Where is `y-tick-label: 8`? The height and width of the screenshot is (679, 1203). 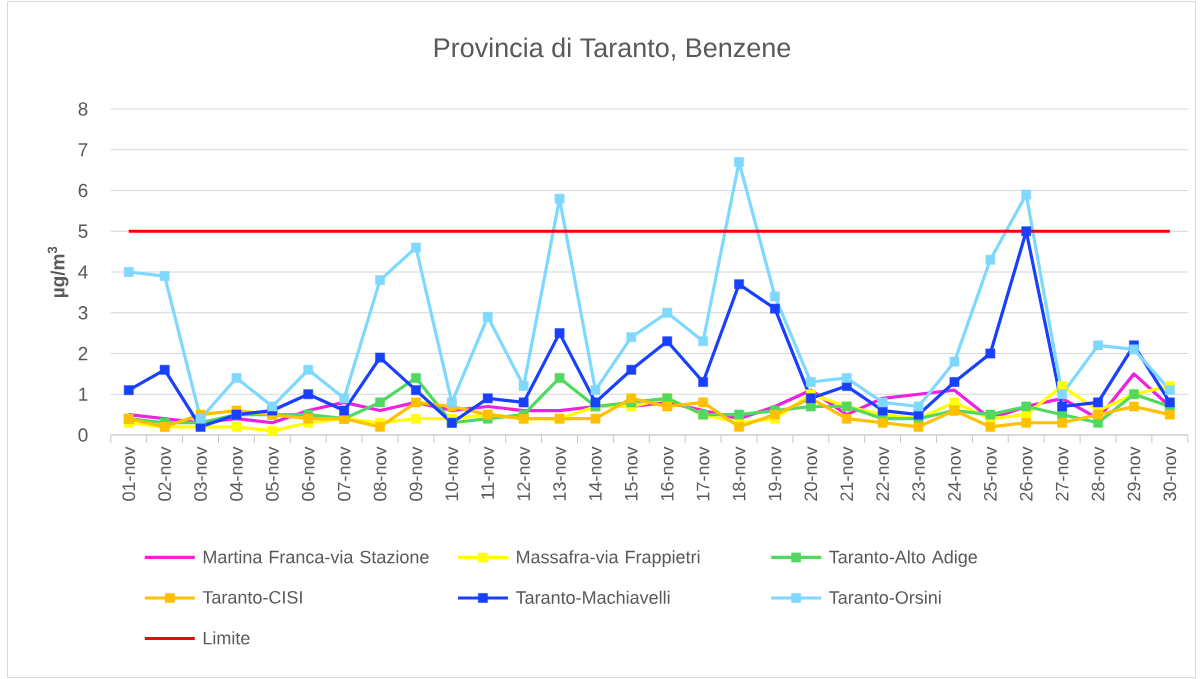 y-tick-label: 8 is located at coordinates (83, 109).